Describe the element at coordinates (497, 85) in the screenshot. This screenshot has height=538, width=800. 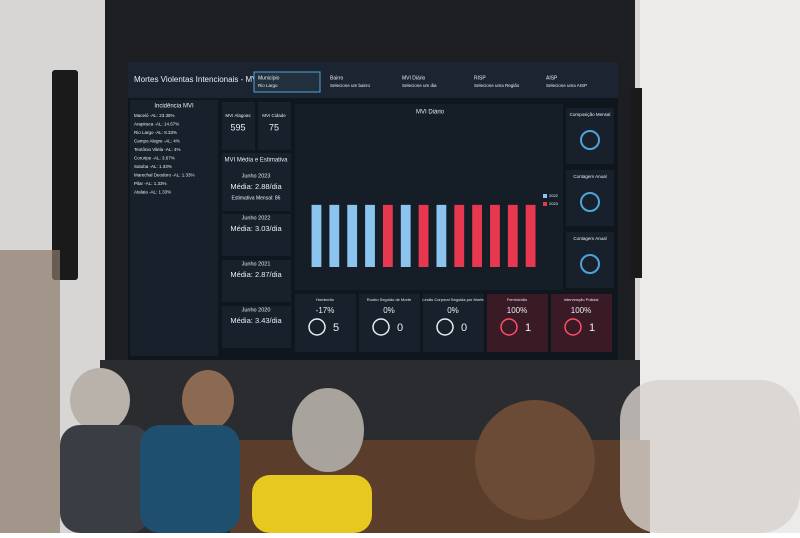
I see `filter-value: Selecione uma Região` at that location.